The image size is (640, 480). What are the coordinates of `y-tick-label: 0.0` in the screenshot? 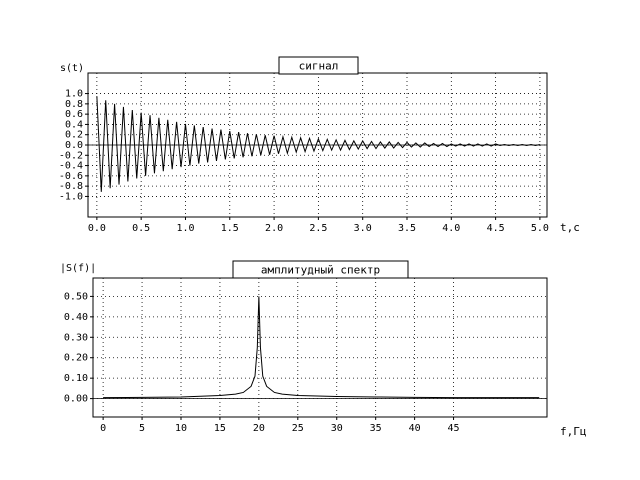 It's located at (74, 145).